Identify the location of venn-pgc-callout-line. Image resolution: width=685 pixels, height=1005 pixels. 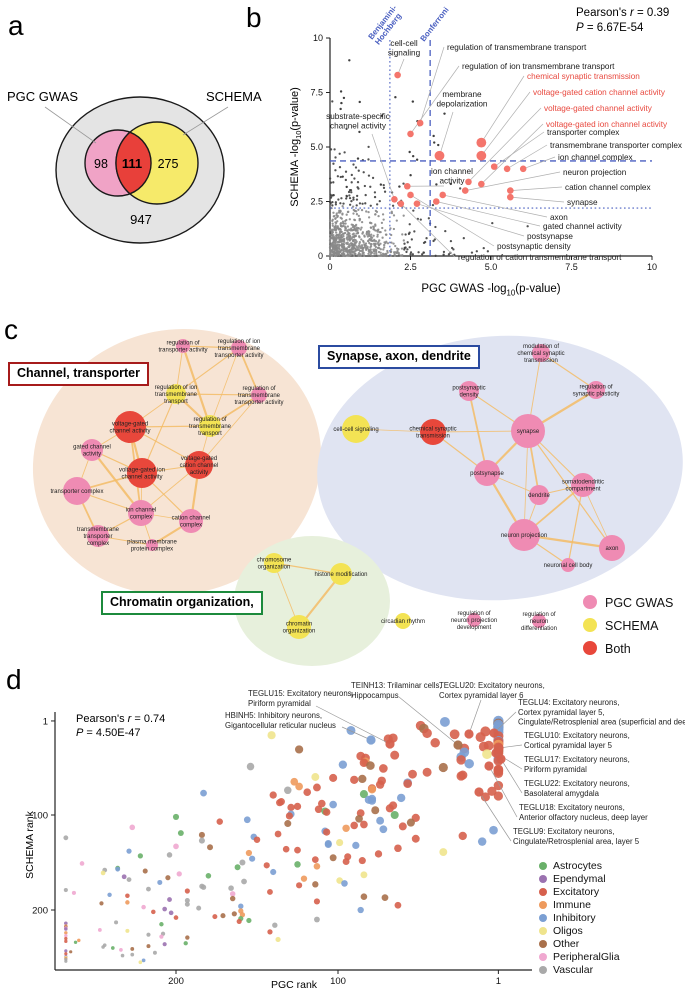
(70, 125).